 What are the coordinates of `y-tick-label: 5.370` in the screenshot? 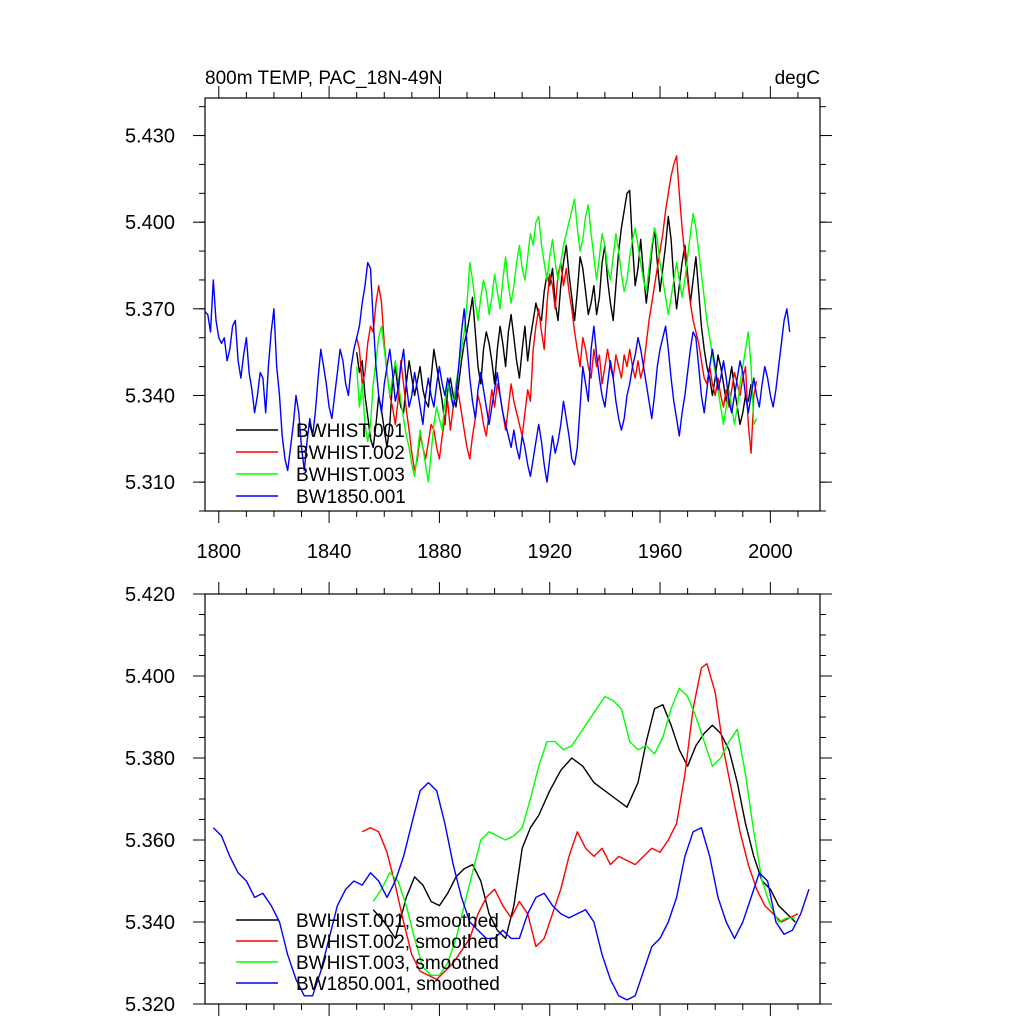 It's located at (150, 310).